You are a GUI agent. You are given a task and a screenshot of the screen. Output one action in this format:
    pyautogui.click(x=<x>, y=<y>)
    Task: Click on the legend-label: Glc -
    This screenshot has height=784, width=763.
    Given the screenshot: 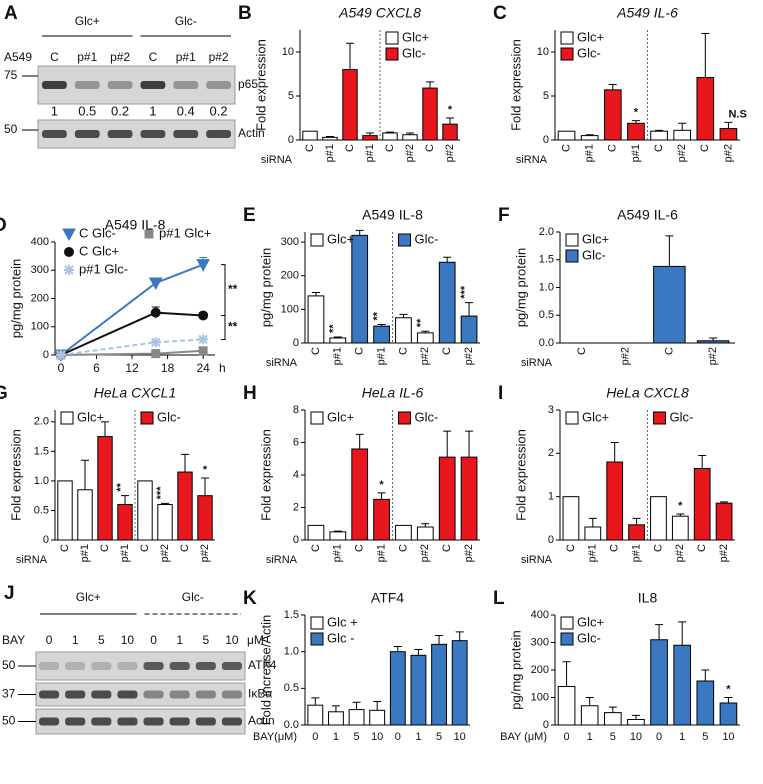 What is the action you would take?
    pyautogui.click(x=340, y=637)
    